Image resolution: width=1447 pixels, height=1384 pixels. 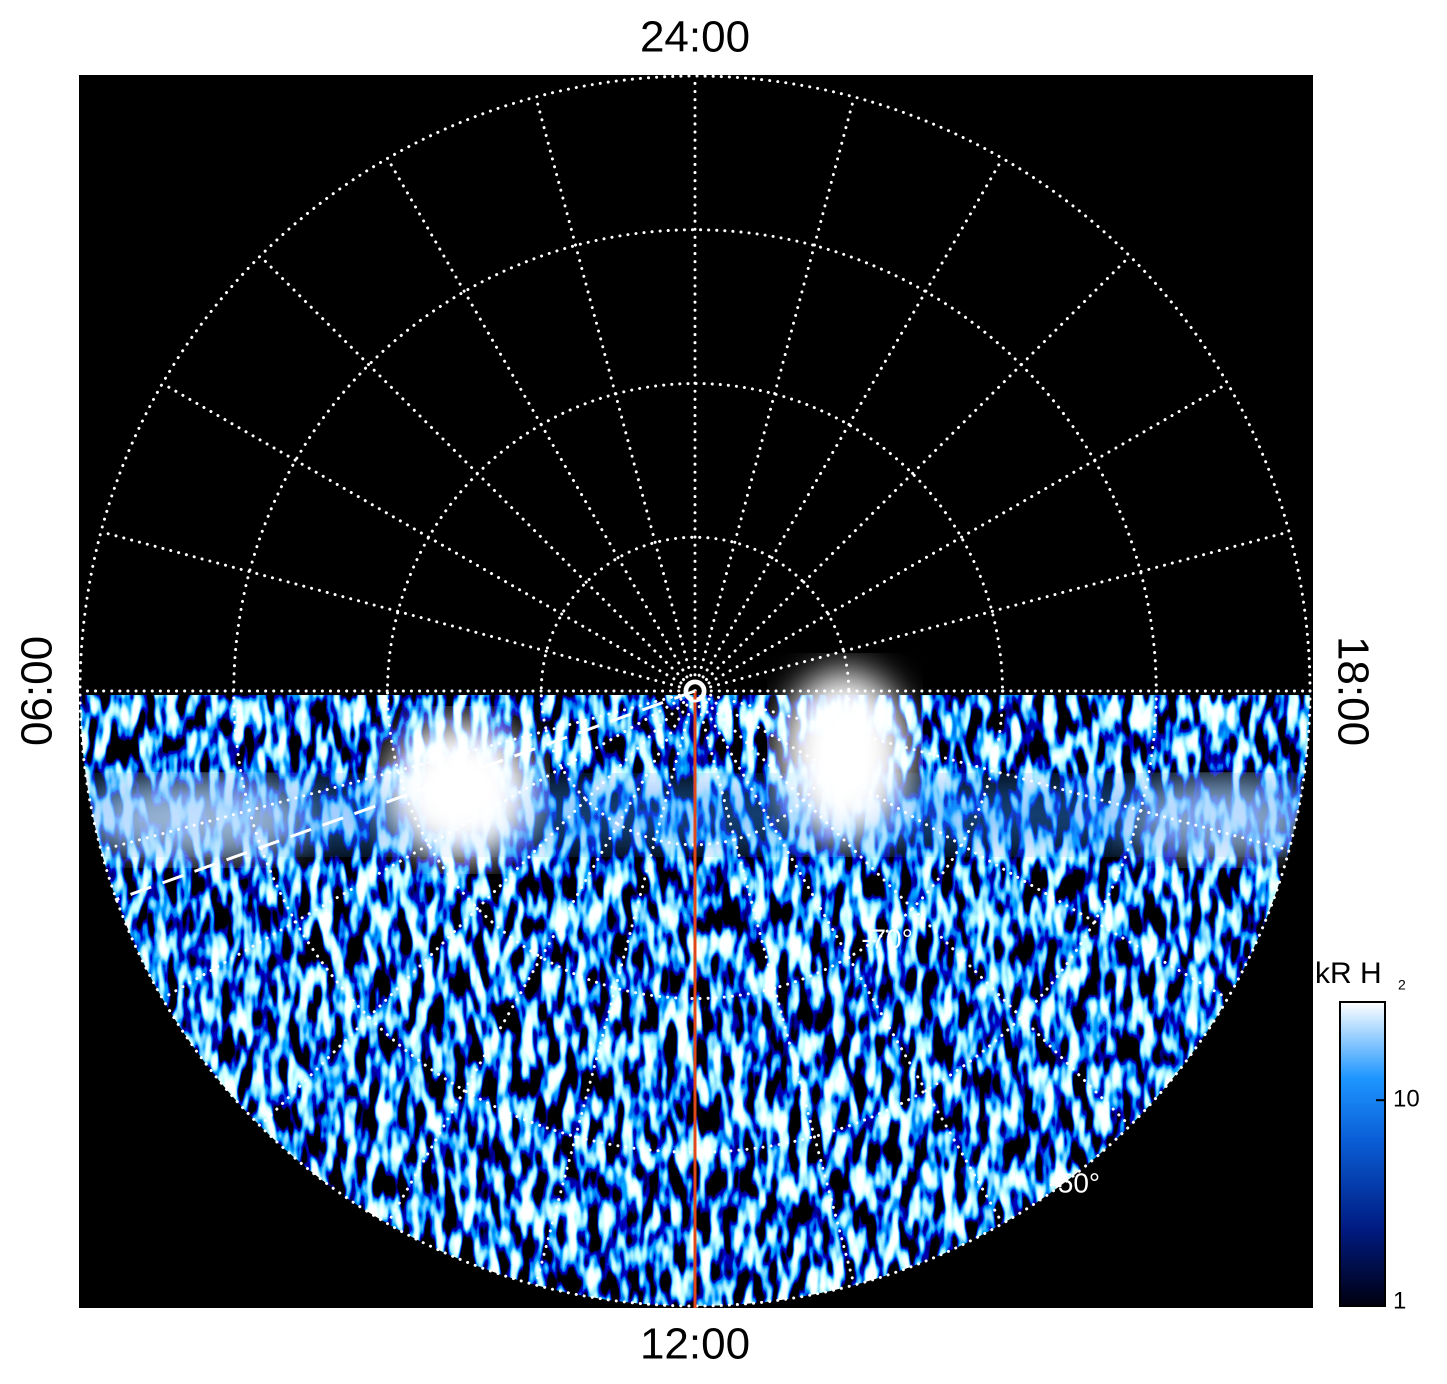 What do you see at coordinates (695, 37) in the screenshot?
I see `lt-label-top: 24:00` at bounding box center [695, 37].